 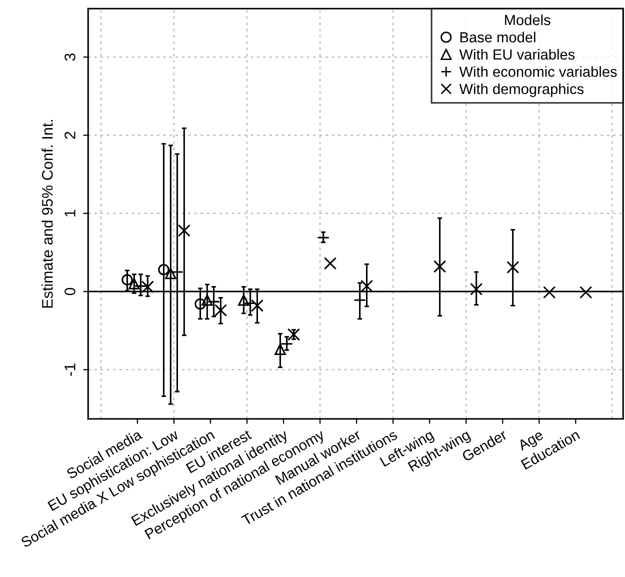 I want to click on y-tick-label: 2, so click(x=70, y=135).